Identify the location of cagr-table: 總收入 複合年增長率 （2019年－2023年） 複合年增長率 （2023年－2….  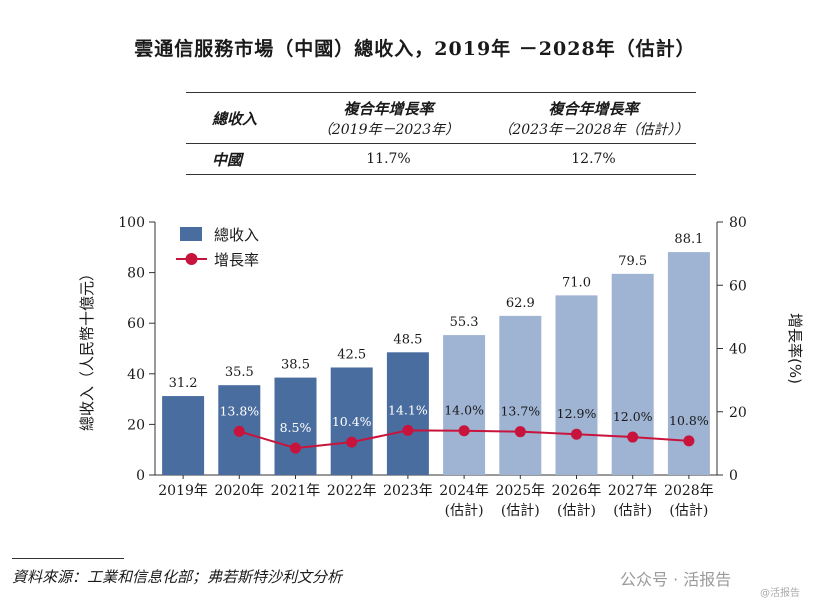
(441, 133).